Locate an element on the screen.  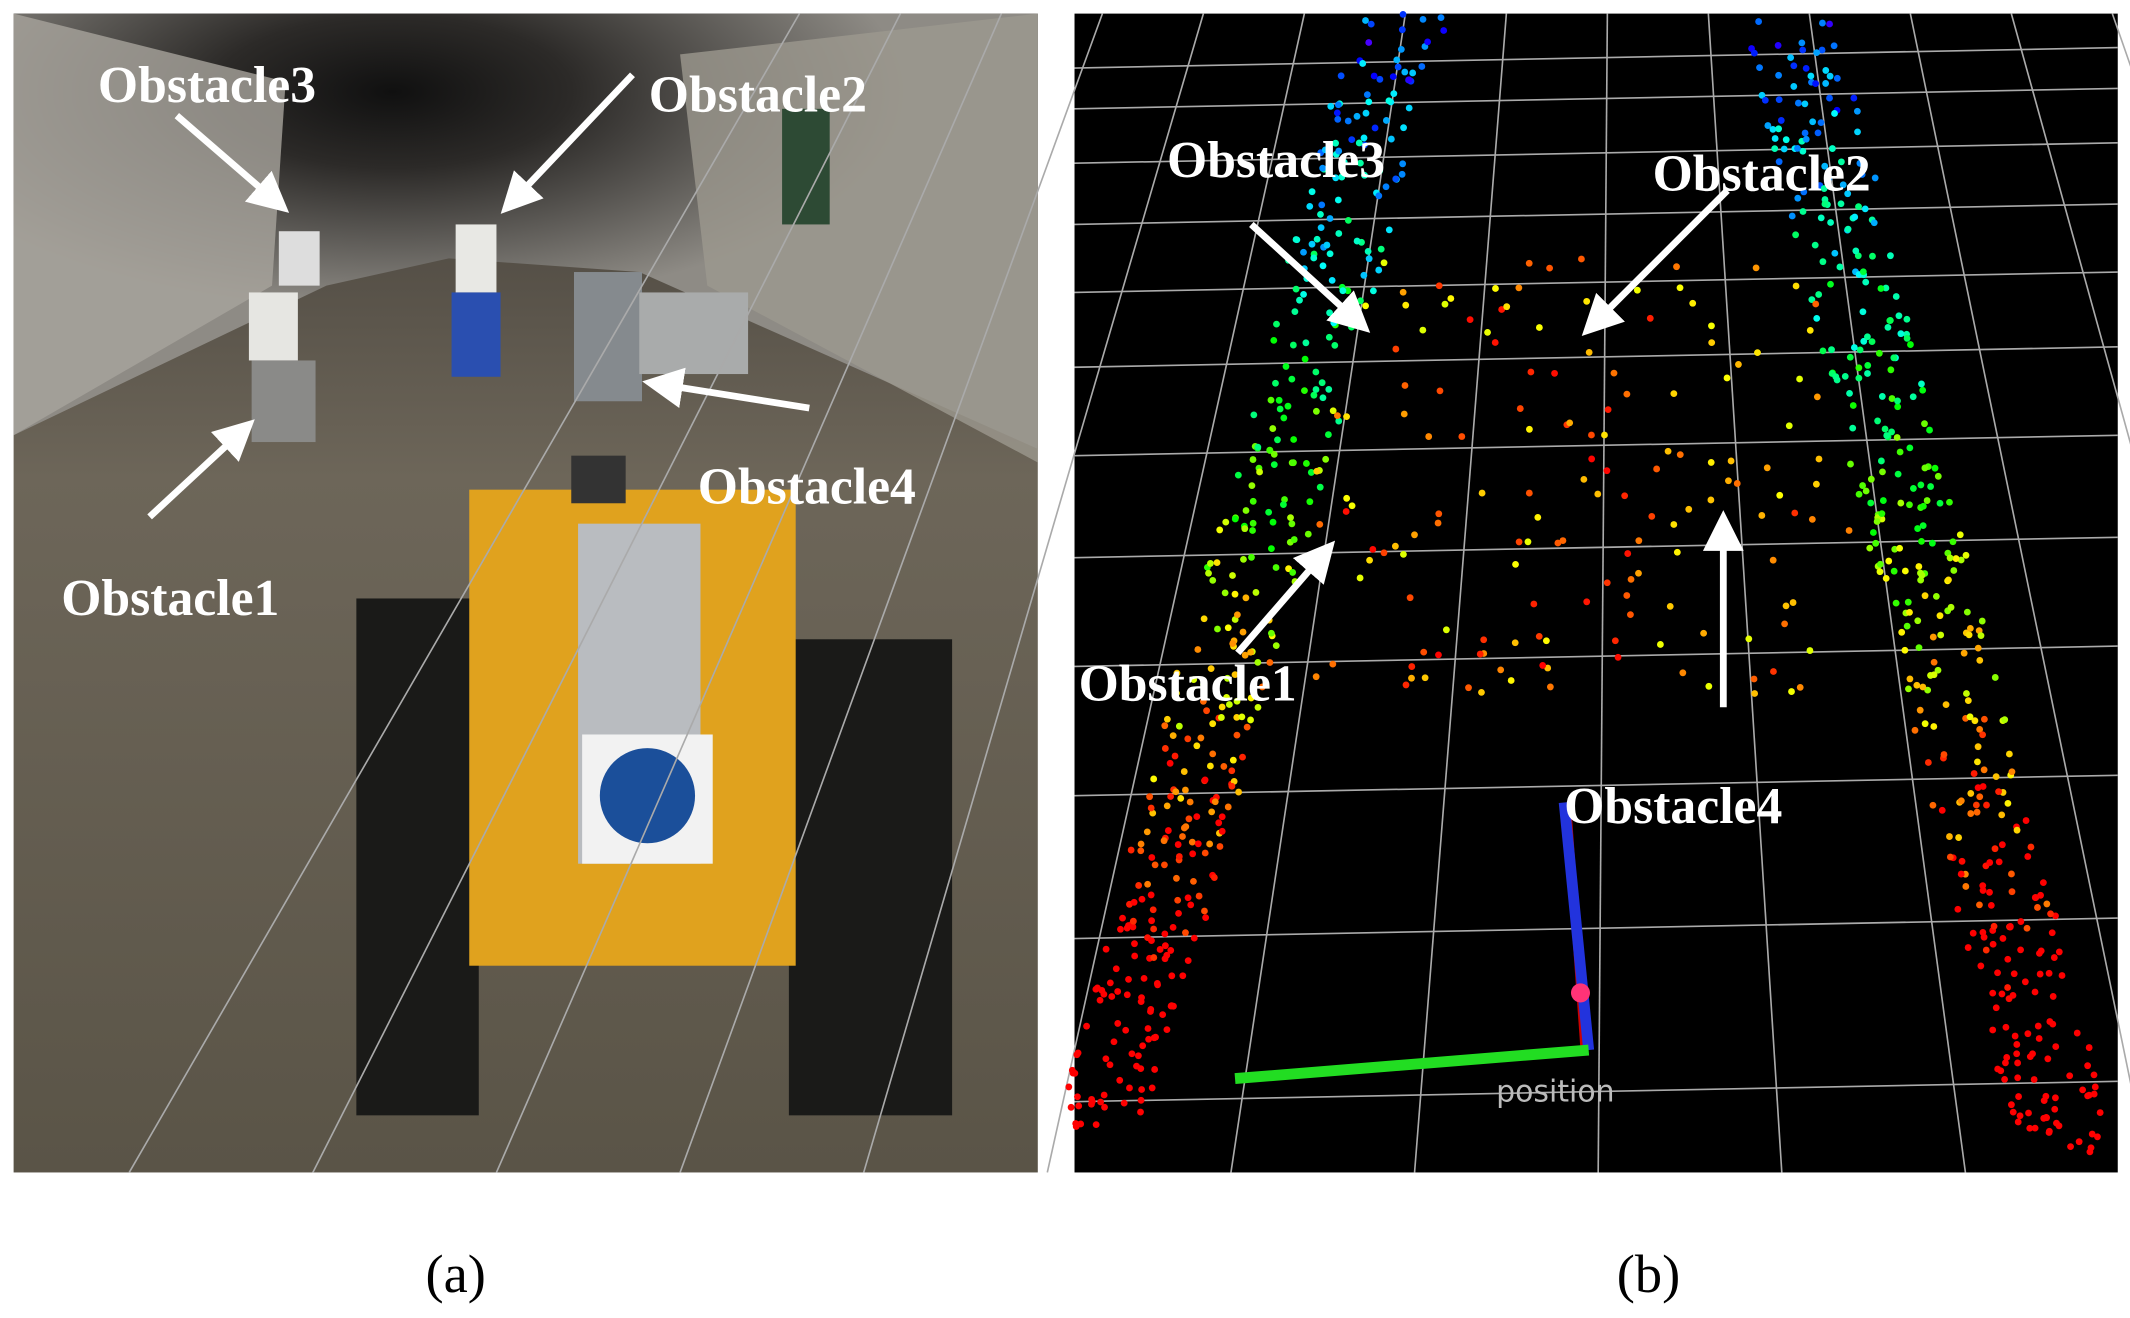
annotation: Obstacle1 is located at coordinates (170, 598).